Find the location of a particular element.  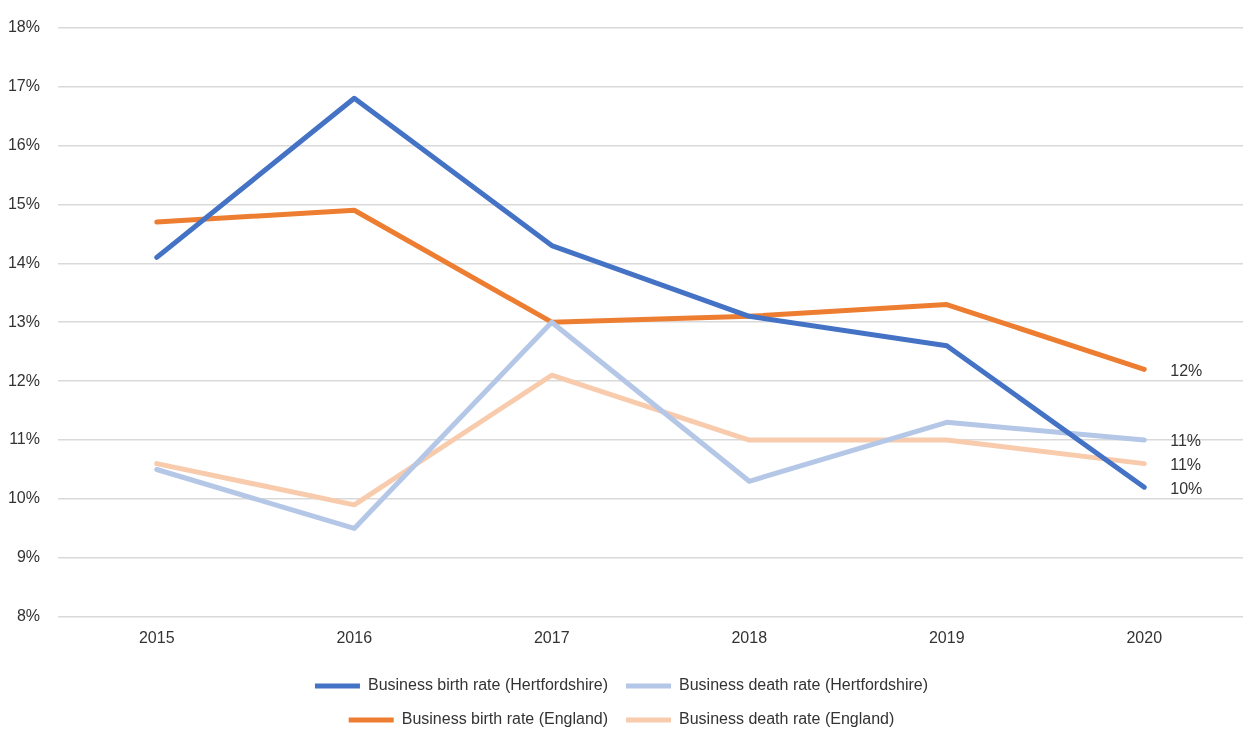

y-tick-label: 11% is located at coordinates (24, 439).